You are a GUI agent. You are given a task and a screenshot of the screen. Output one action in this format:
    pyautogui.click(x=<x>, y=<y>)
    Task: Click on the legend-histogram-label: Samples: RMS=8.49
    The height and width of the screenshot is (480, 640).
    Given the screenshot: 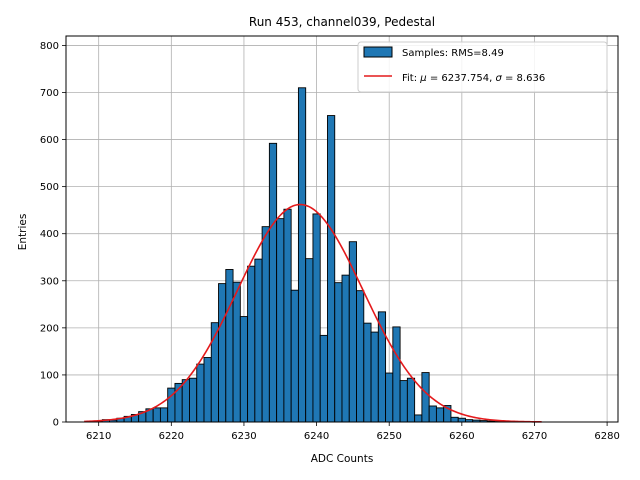 What is the action you would take?
    pyautogui.click(x=453, y=53)
    